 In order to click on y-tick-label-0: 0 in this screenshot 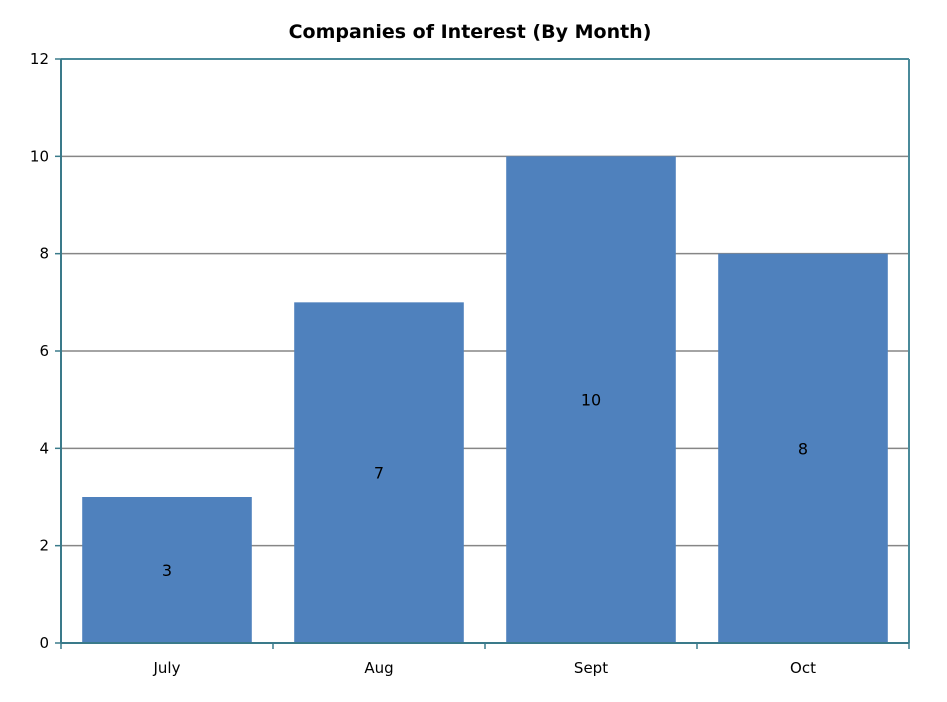, I will do `click(44, 643)`.